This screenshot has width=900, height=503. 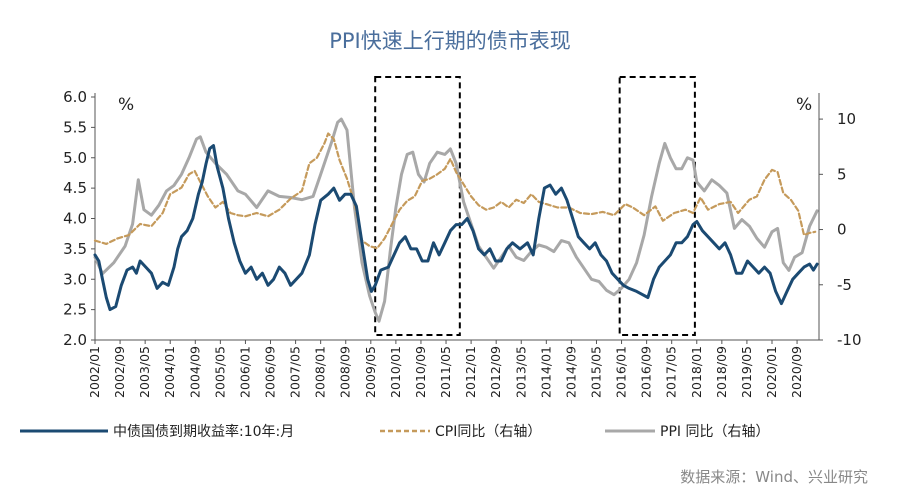 What do you see at coordinates (849, 340) in the screenshot?
I see `right-tick-label: -10` at bounding box center [849, 340].